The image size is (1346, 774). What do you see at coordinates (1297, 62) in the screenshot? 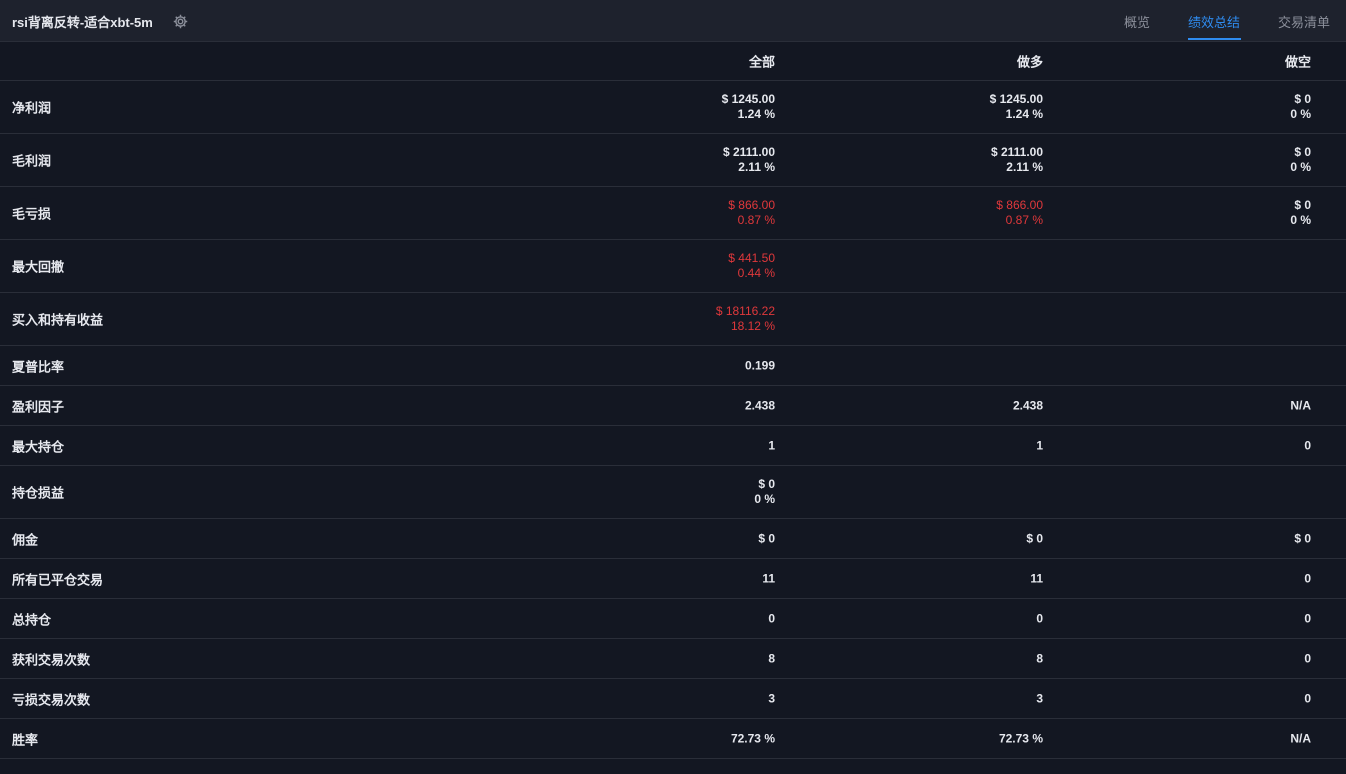
I see `column-header-short: 做空` at bounding box center [1297, 62].